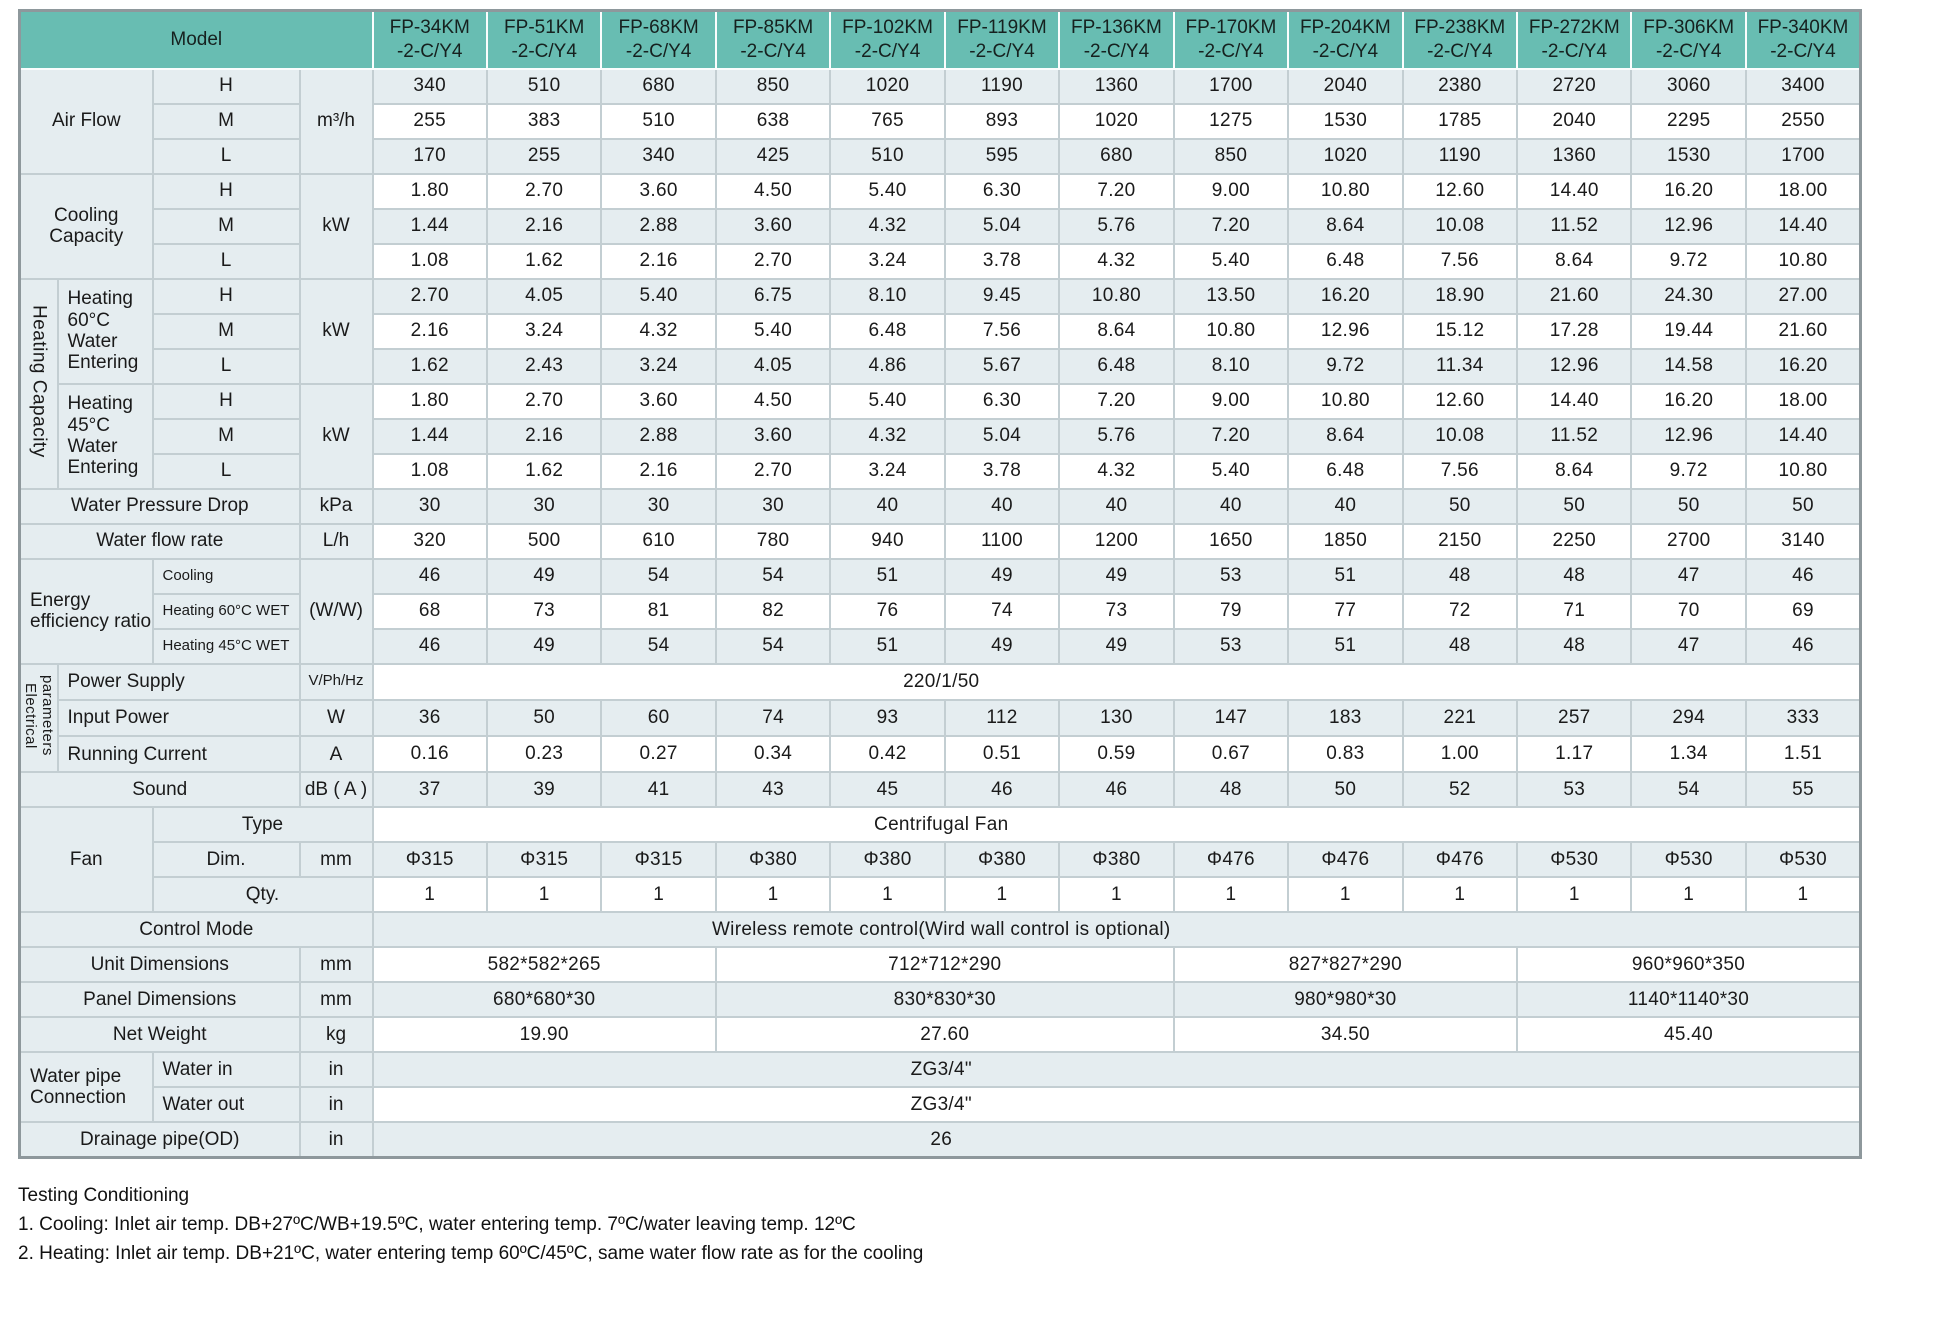 This screenshot has height=1329, width=1942. What do you see at coordinates (1116, 718) in the screenshot?
I see `value-cell: 130` at bounding box center [1116, 718].